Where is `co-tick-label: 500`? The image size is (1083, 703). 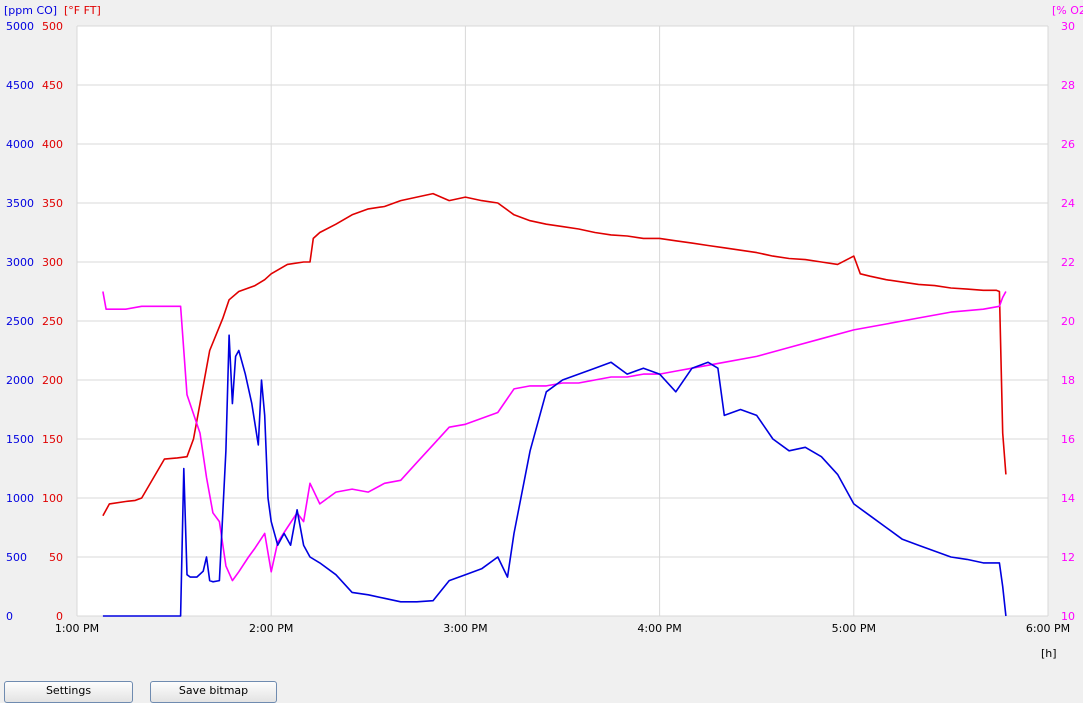 co-tick-label: 500 is located at coordinates (16, 557).